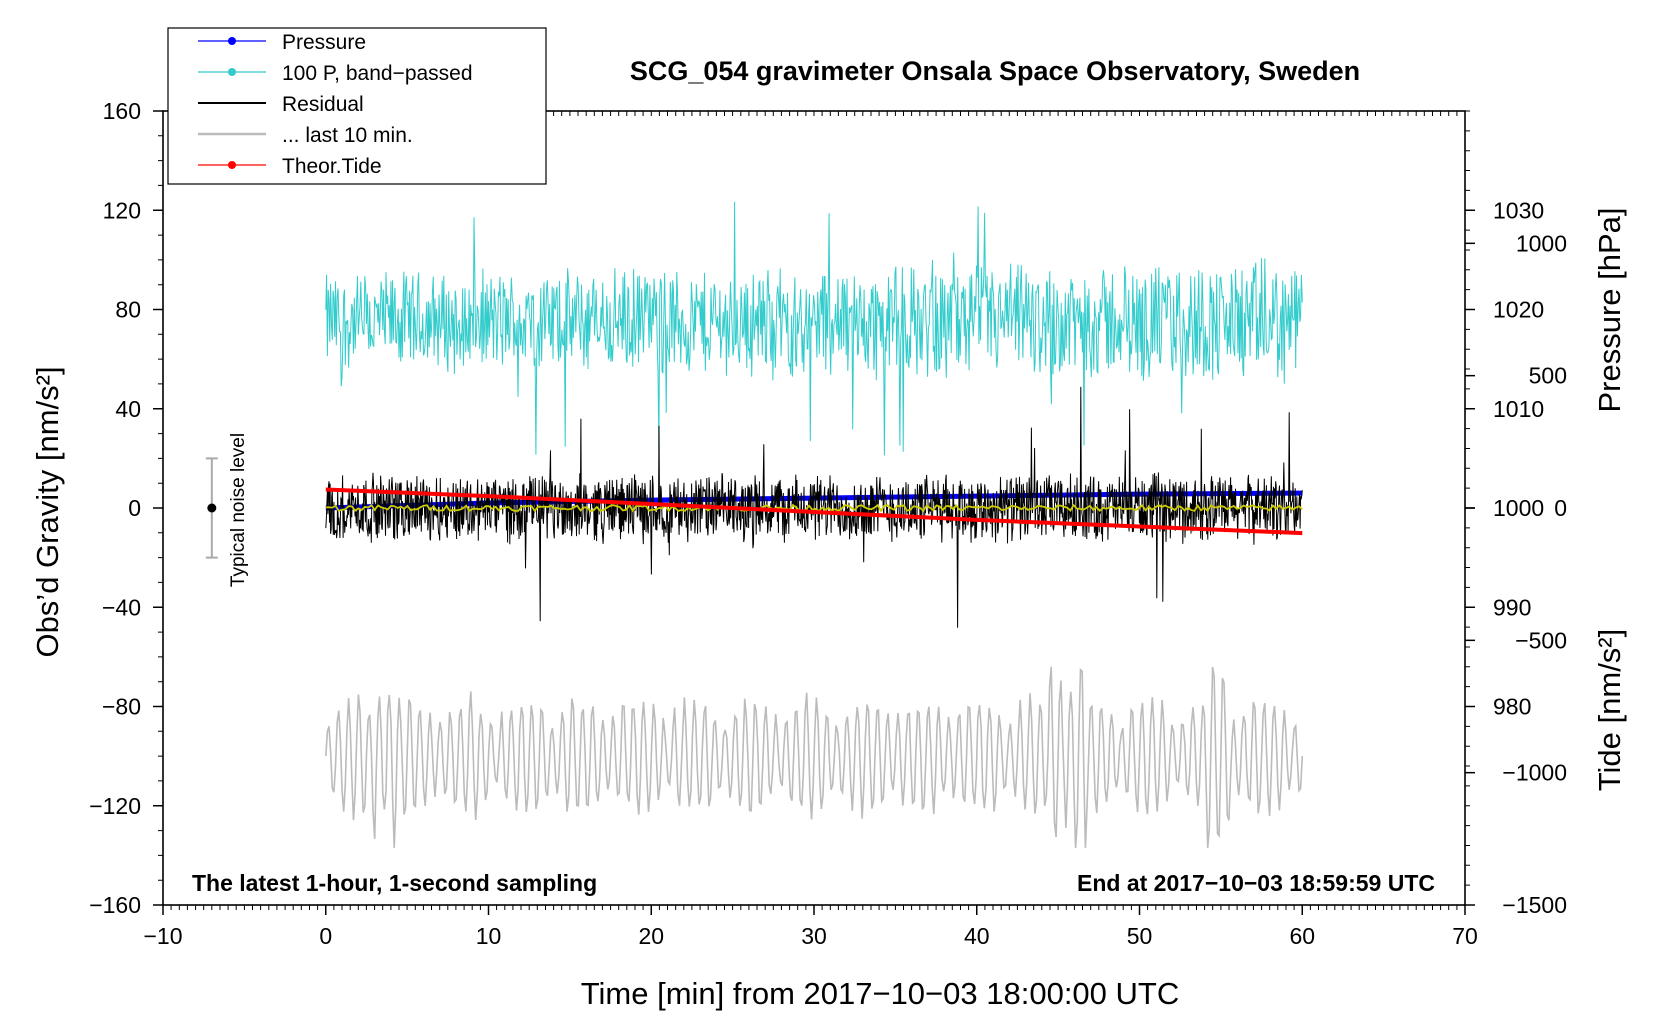 The height and width of the screenshot is (1020, 1660). Describe the element at coordinates (325, 936) in the screenshot. I see `x-tick-label: 0` at that location.